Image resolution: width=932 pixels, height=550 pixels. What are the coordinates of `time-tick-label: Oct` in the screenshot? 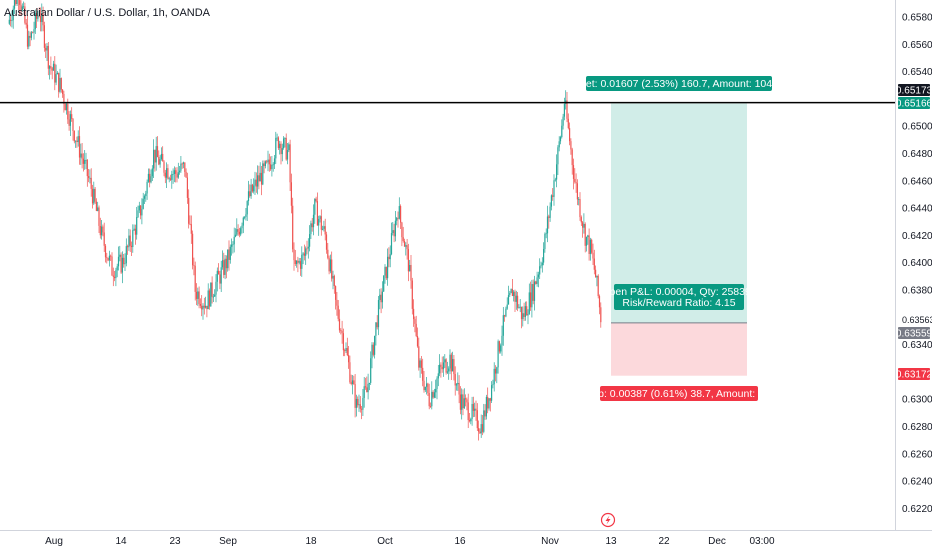 It's located at (385, 541).